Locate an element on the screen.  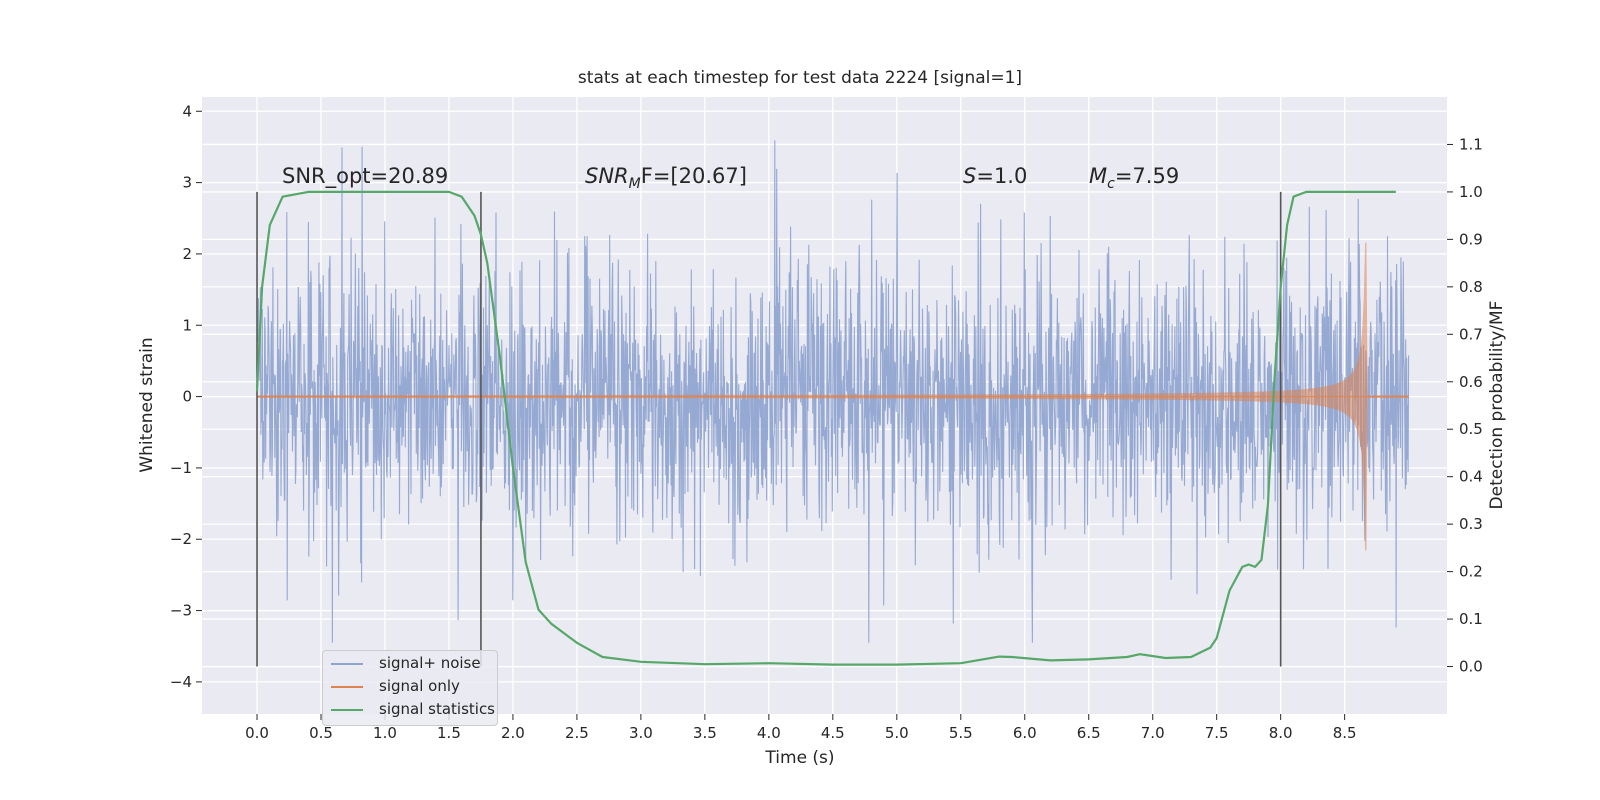
annotation-mc-value: =7.59 is located at coordinates (1147, 176).